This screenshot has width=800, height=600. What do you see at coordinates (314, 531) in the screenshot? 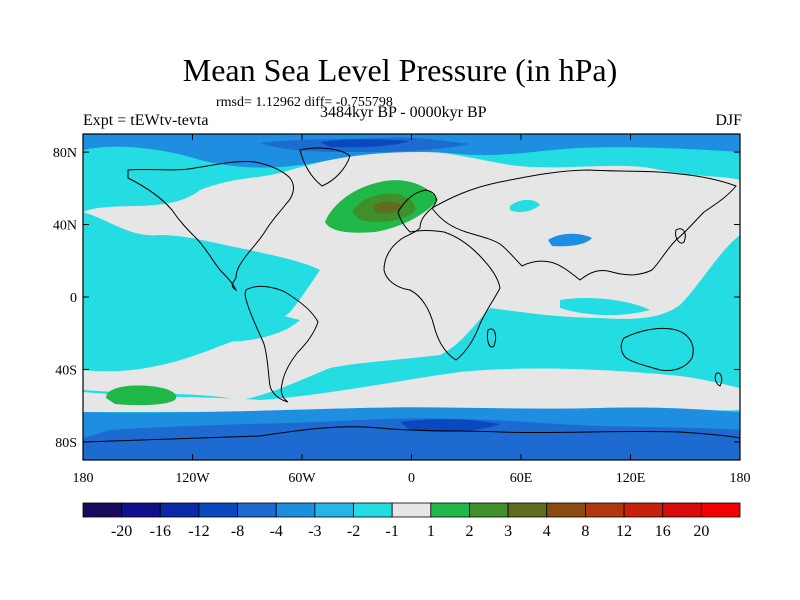
I see `colorbar-label: -3` at bounding box center [314, 531].